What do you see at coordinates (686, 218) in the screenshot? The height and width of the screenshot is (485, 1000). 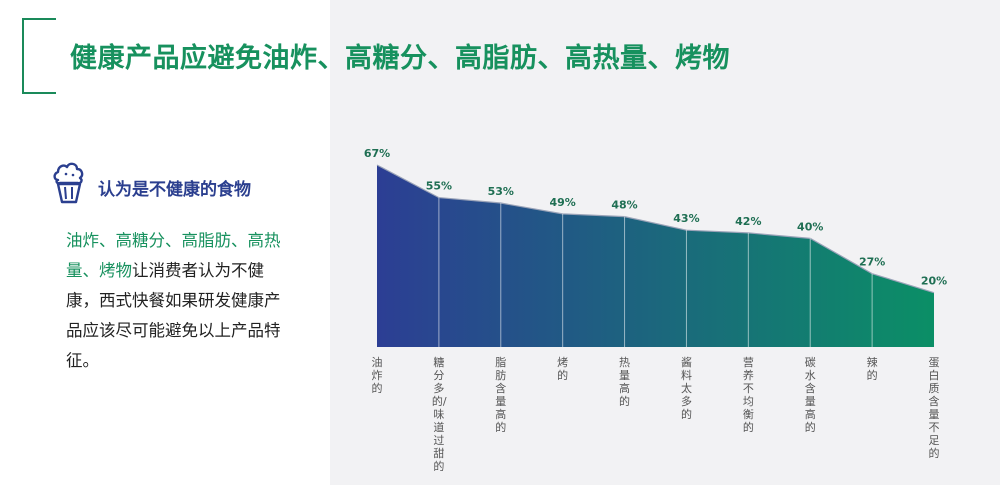 I see `value-label: 43%` at bounding box center [686, 218].